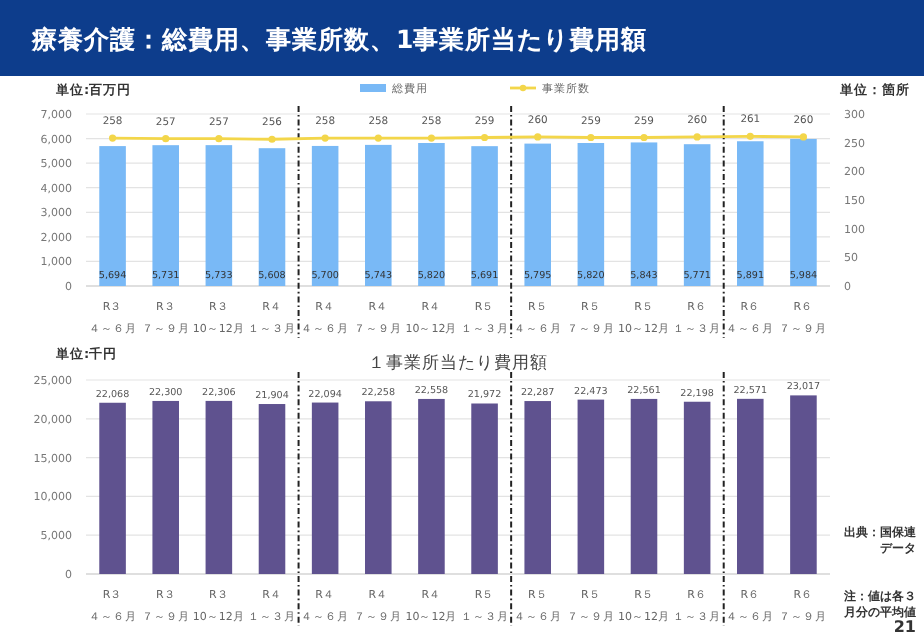 This screenshot has height=640, width=924. What do you see at coordinates (458, 363) in the screenshot?
I see `chart-title: １事業所当たり費用額` at bounding box center [458, 363].